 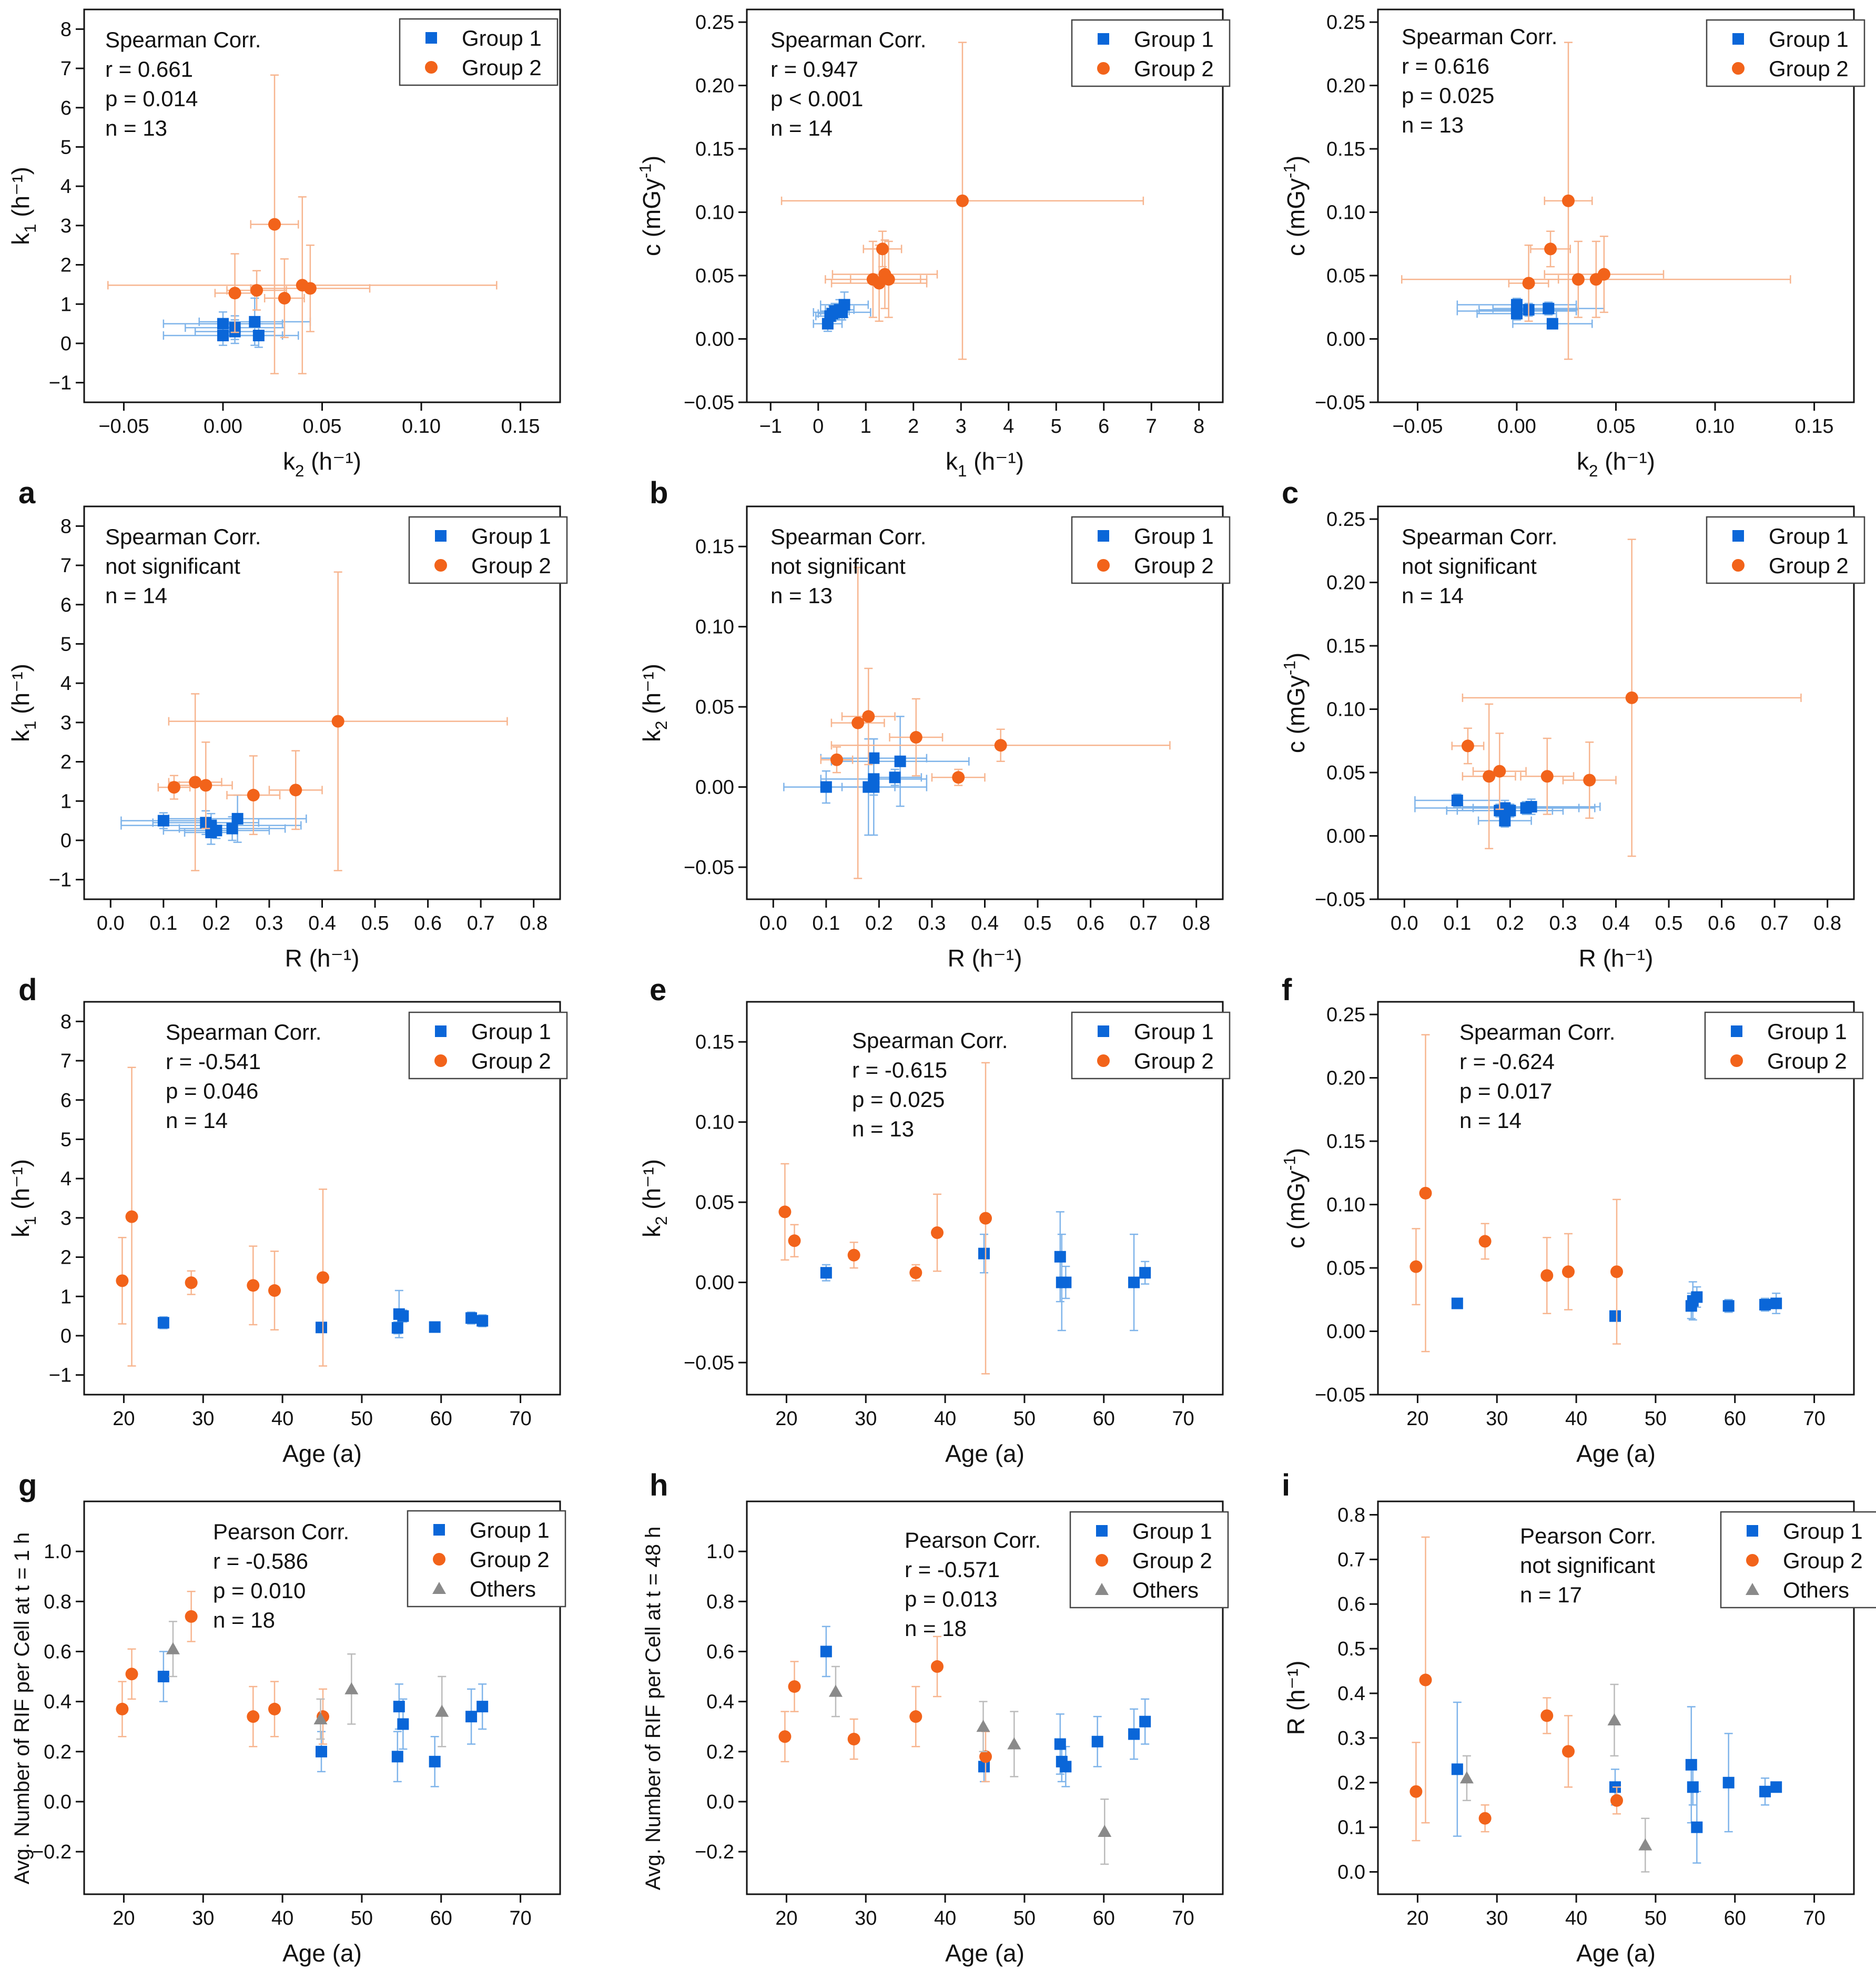 I want to click on y-axis-title: k2 (h⁻¹), so click(x=654, y=703).